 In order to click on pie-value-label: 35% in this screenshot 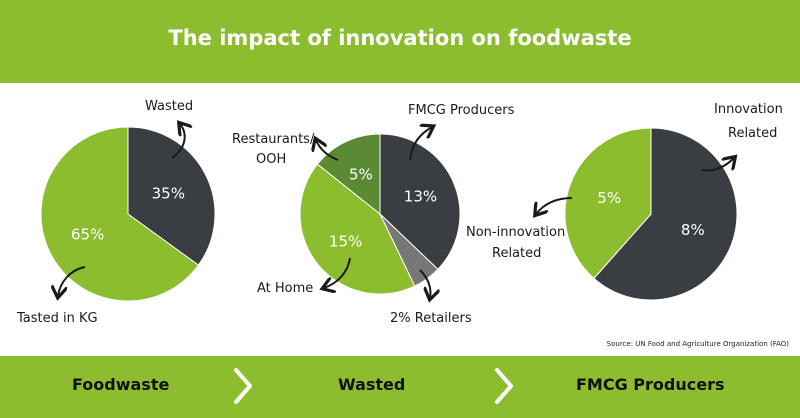, I will do `click(168, 193)`.